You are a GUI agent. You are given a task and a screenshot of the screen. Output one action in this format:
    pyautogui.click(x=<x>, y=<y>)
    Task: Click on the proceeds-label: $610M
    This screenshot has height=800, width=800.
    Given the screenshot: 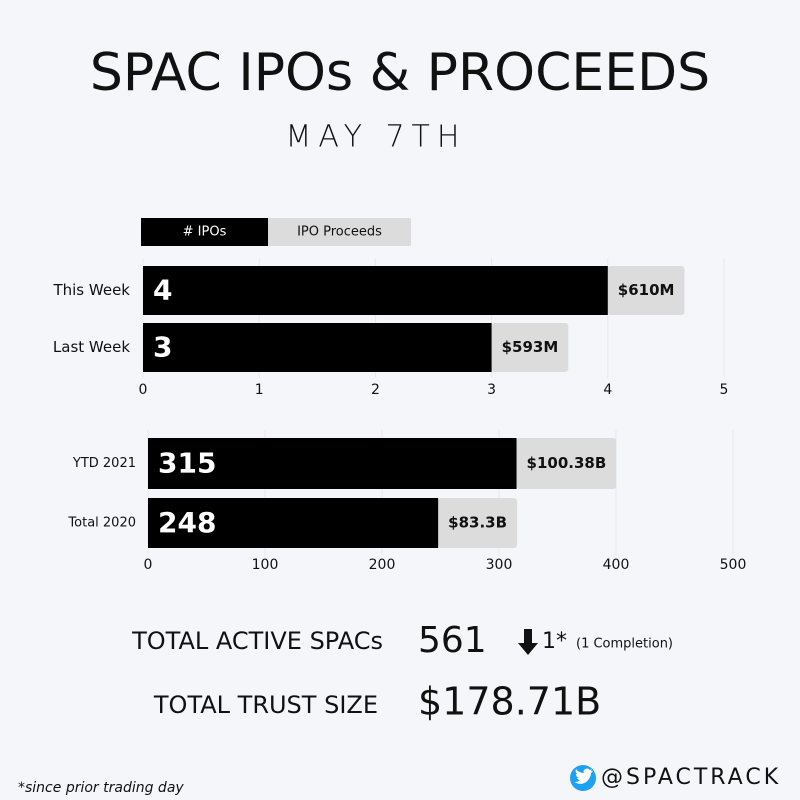 What is the action you would take?
    pyautogui.click(x=646, y=290)
    